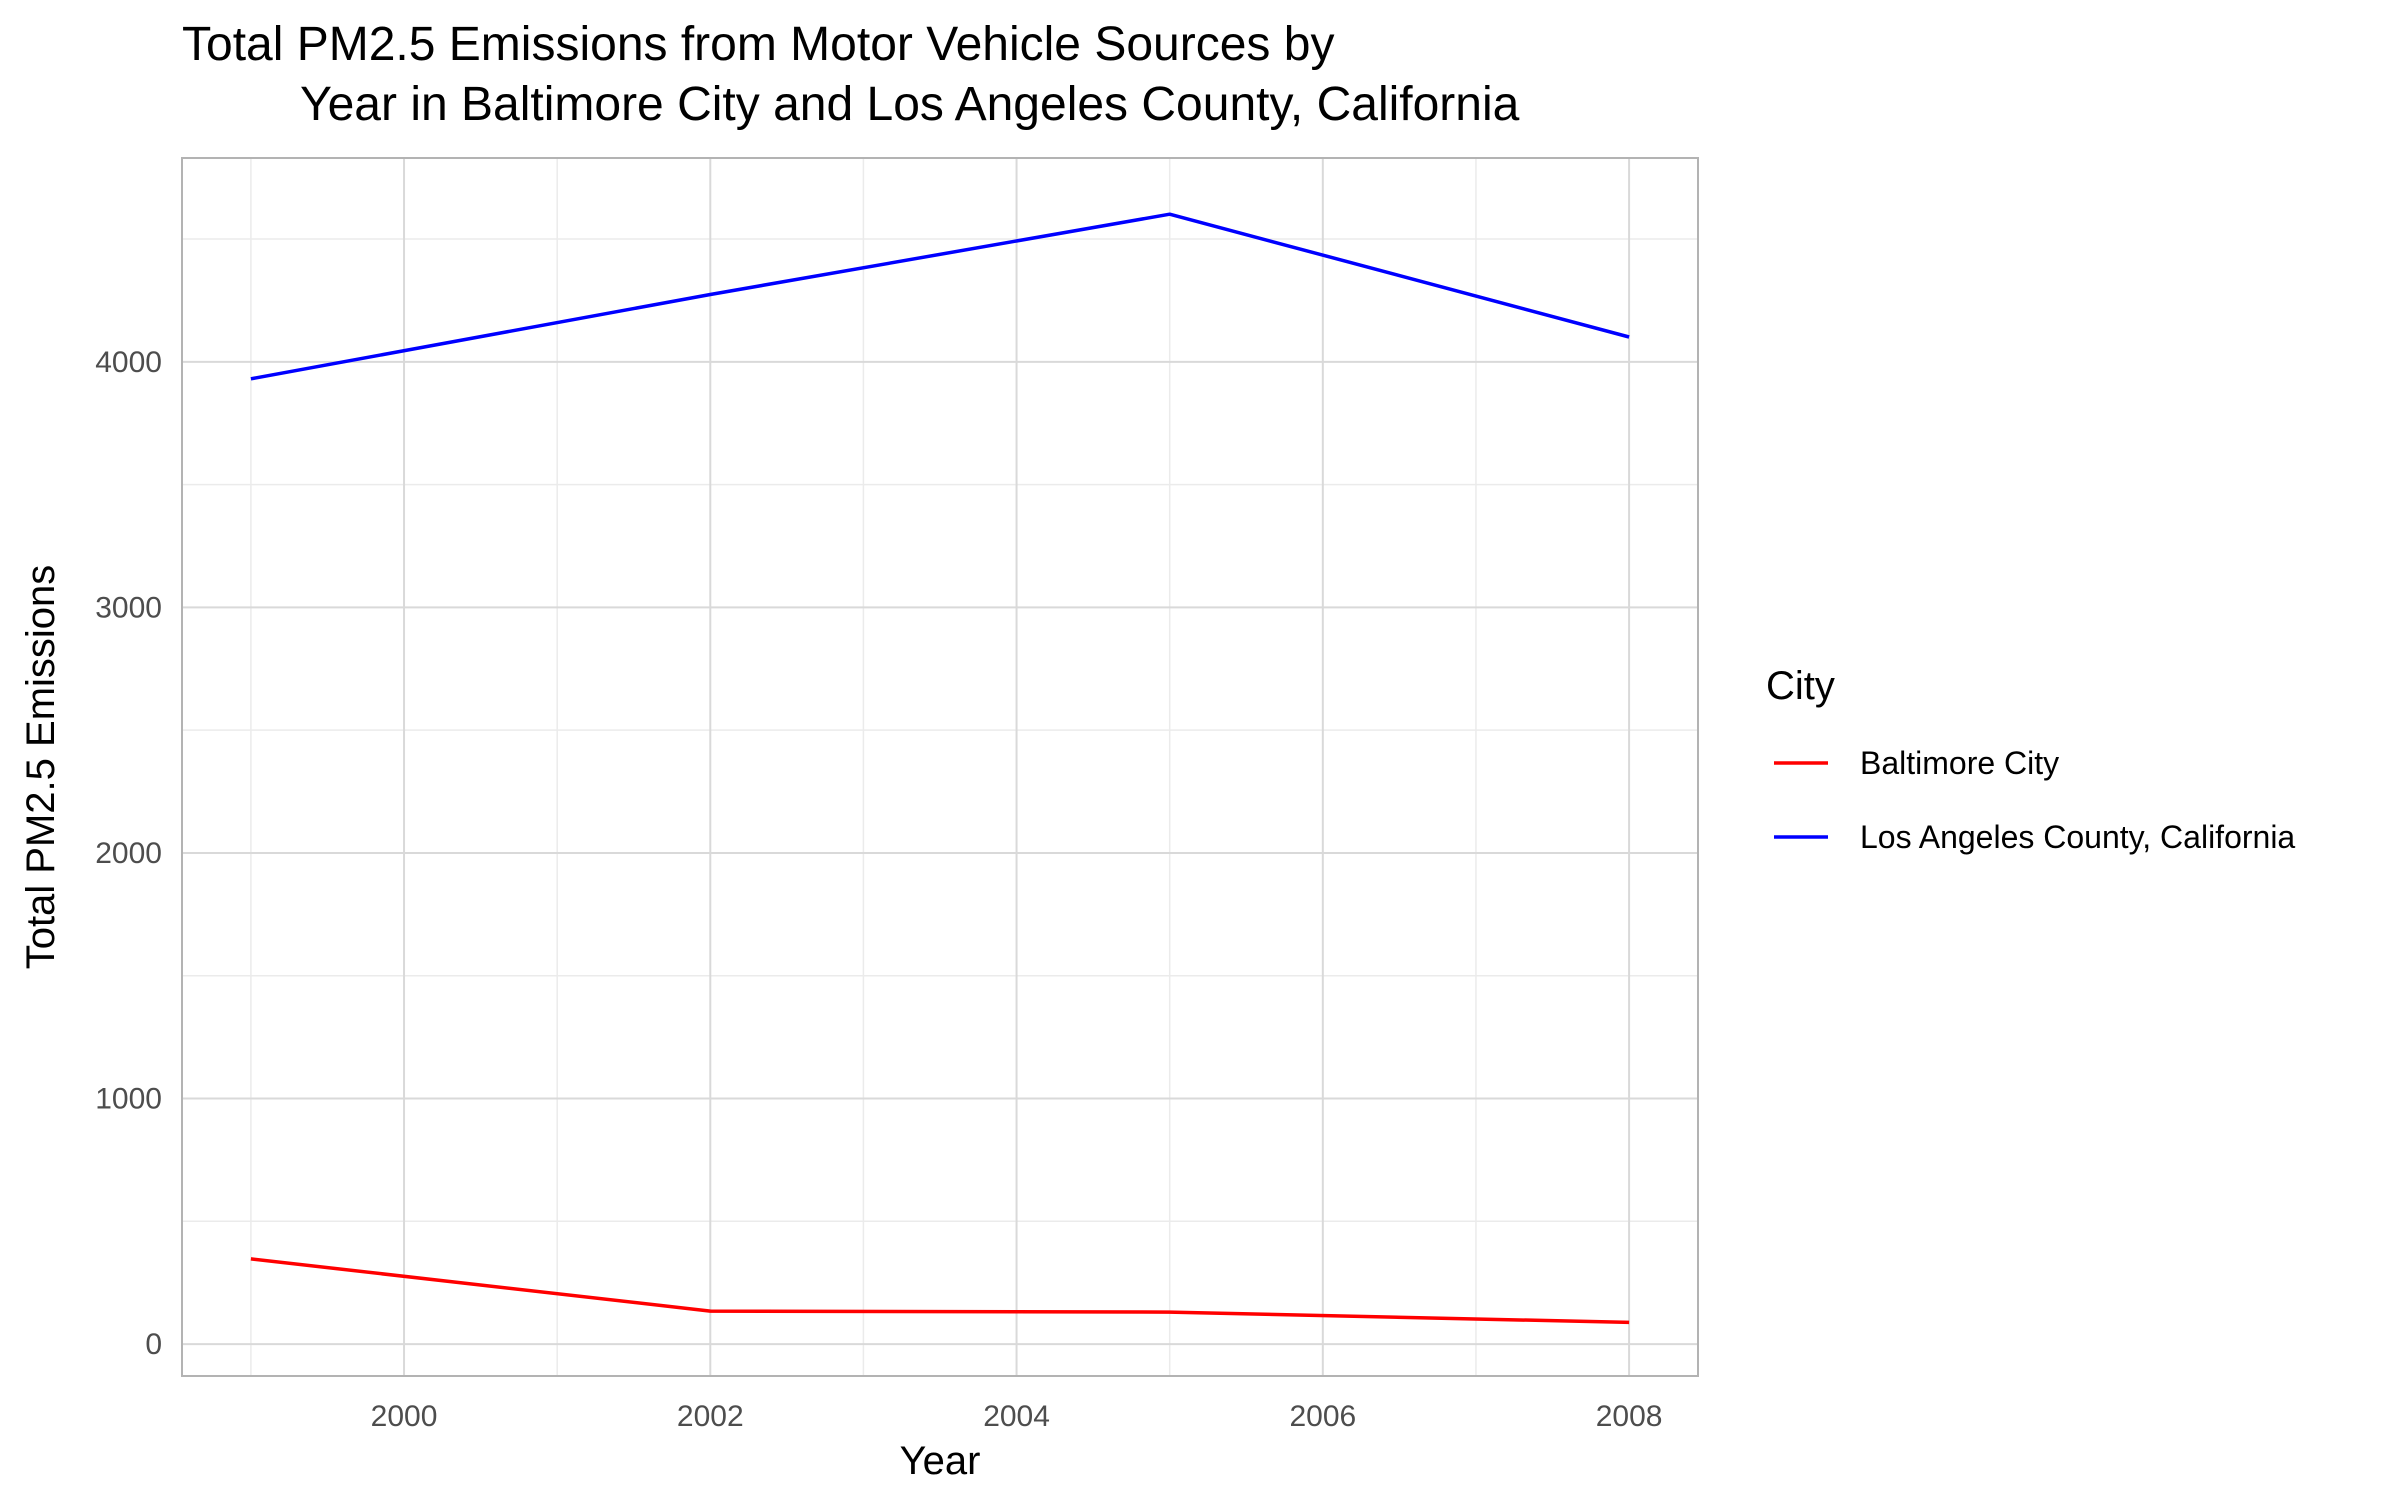 The height and width of the screenshot is (1500, 2400). Describe the element at coordinates (710, 1416) in the screenshot. I see `x-tick-label: 2002` at that location.